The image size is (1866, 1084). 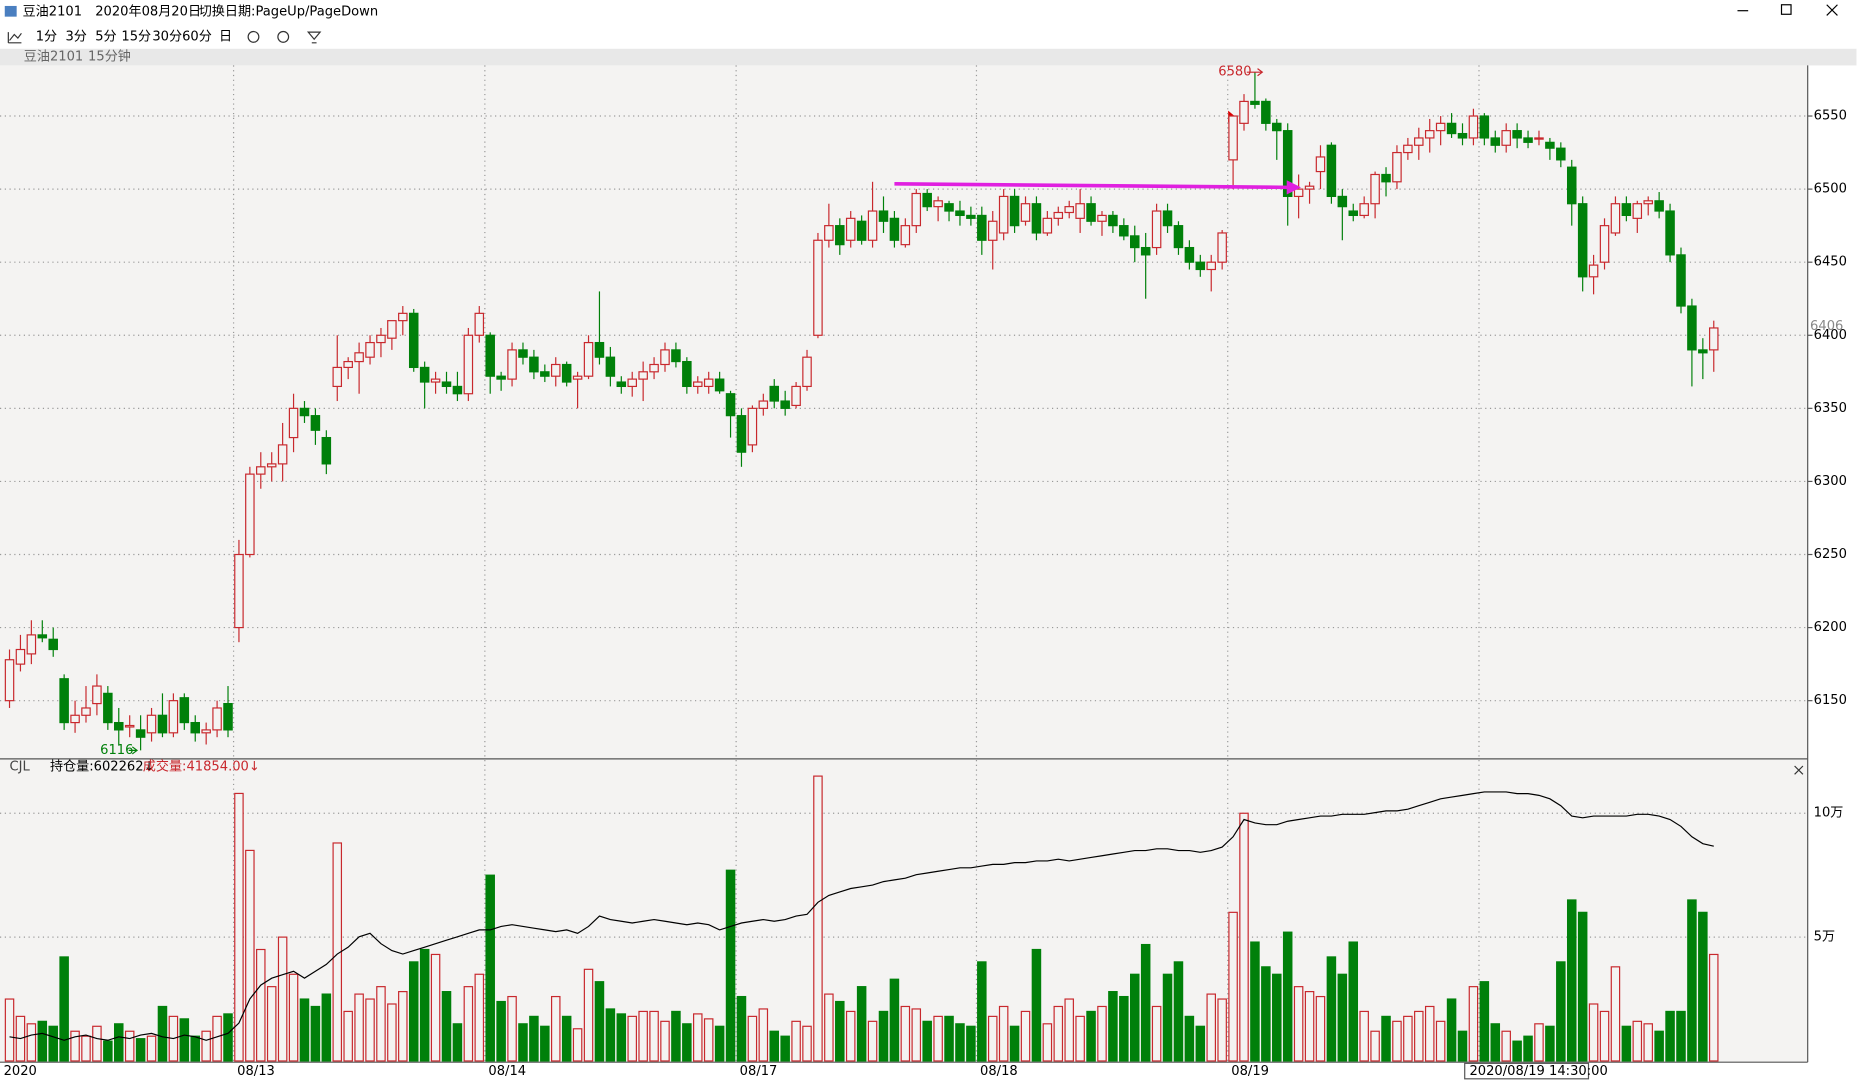 What do you see at coordinates (1830, 189) in the screenshot?
I see `y-tick-label: 6500` at bounding box center [1830, 189].